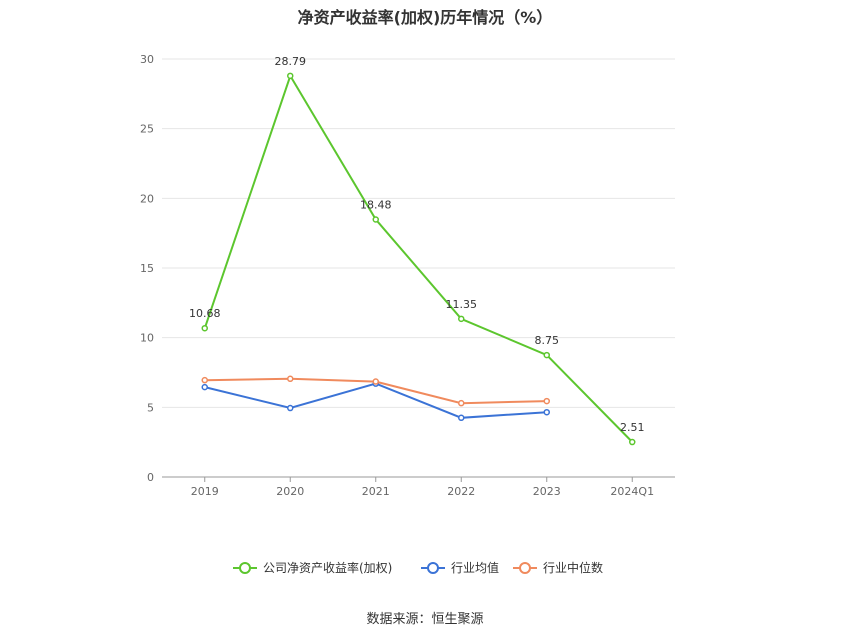 Image resolution: width=850 pixels, height=637 pixels. What do you see at coordinates (205, 313) in the screenshot?
I see `data-label: 10.68` at bounding box center [205, 313].